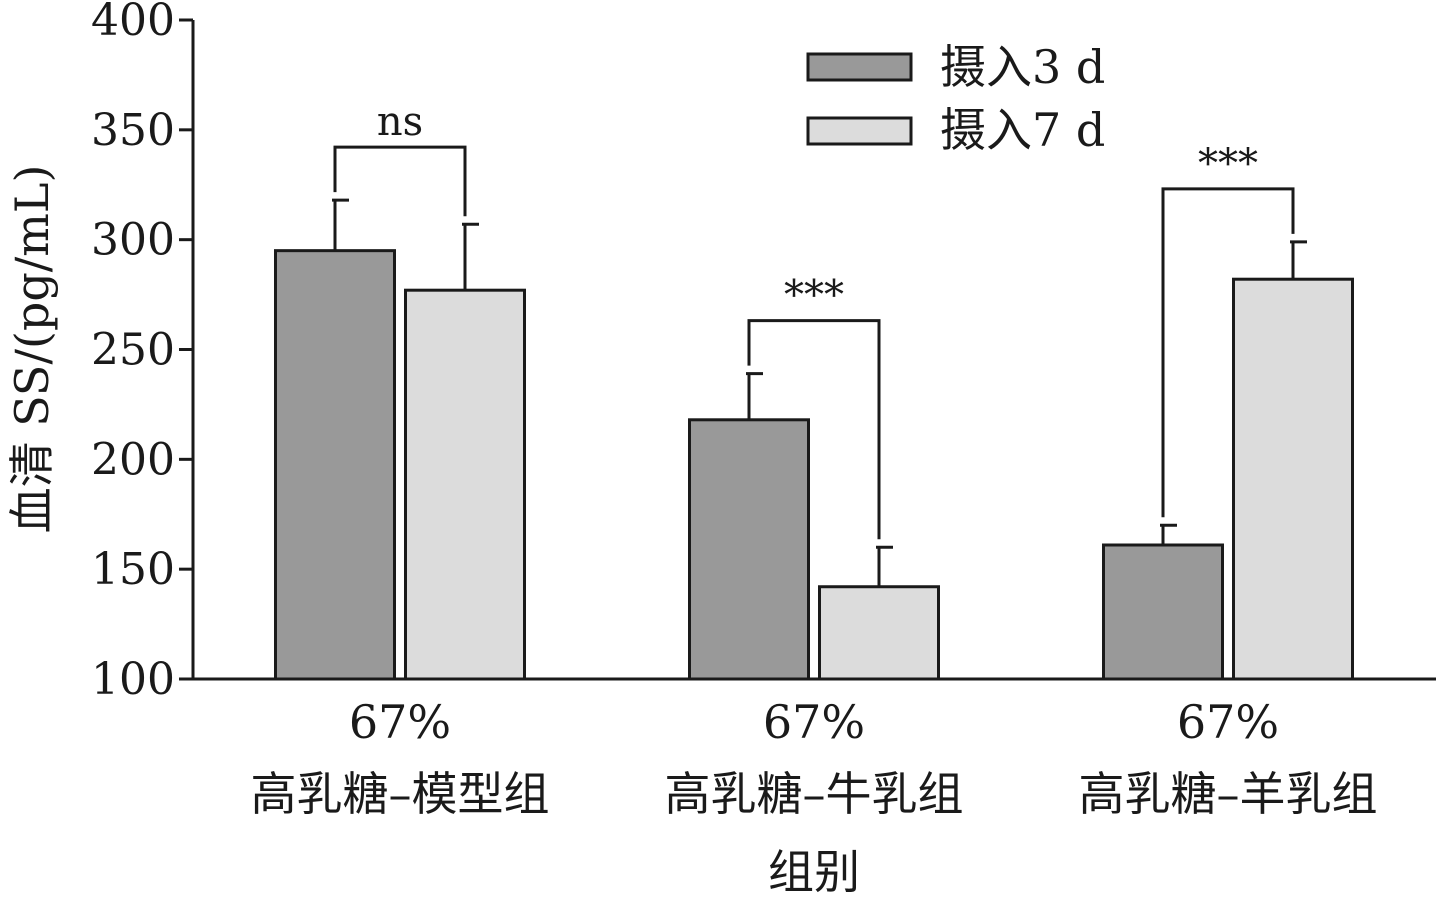 This screenshot has width=1436, height=900. I want to click on y-tick-label: 300, so click(133, 240).